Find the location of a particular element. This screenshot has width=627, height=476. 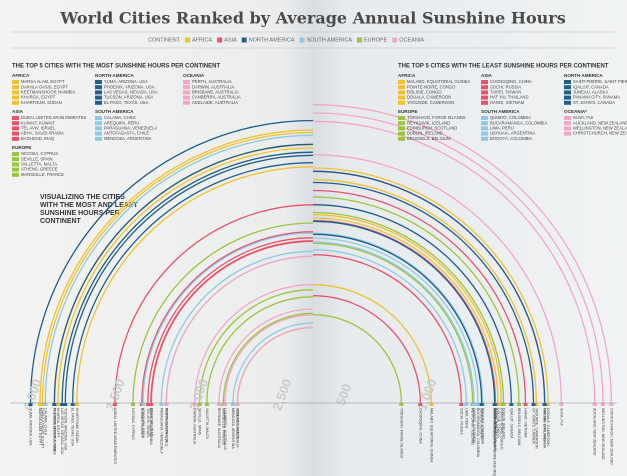

city-name: PERTH, AUSTRALIA is located at coordinates (212, 81).